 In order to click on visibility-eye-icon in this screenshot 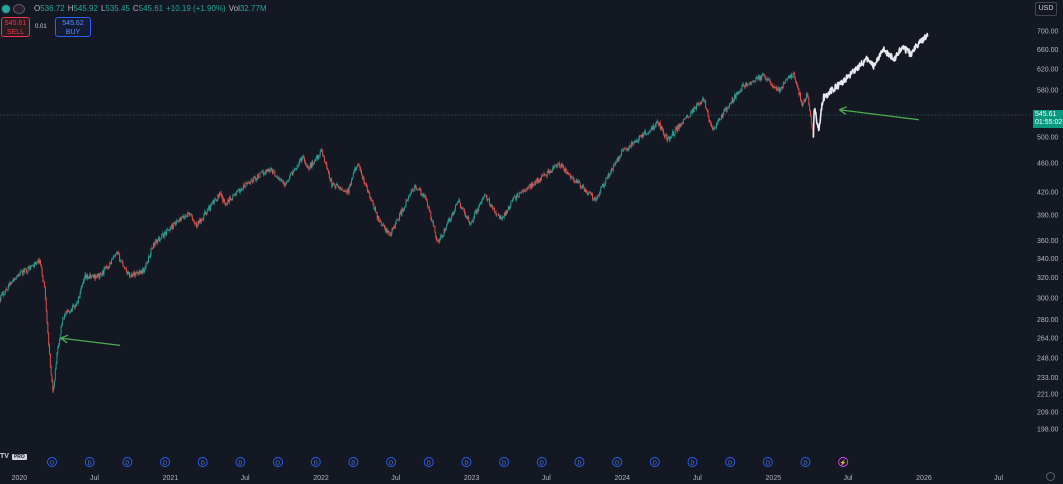, I will do `click(19, 8)`.